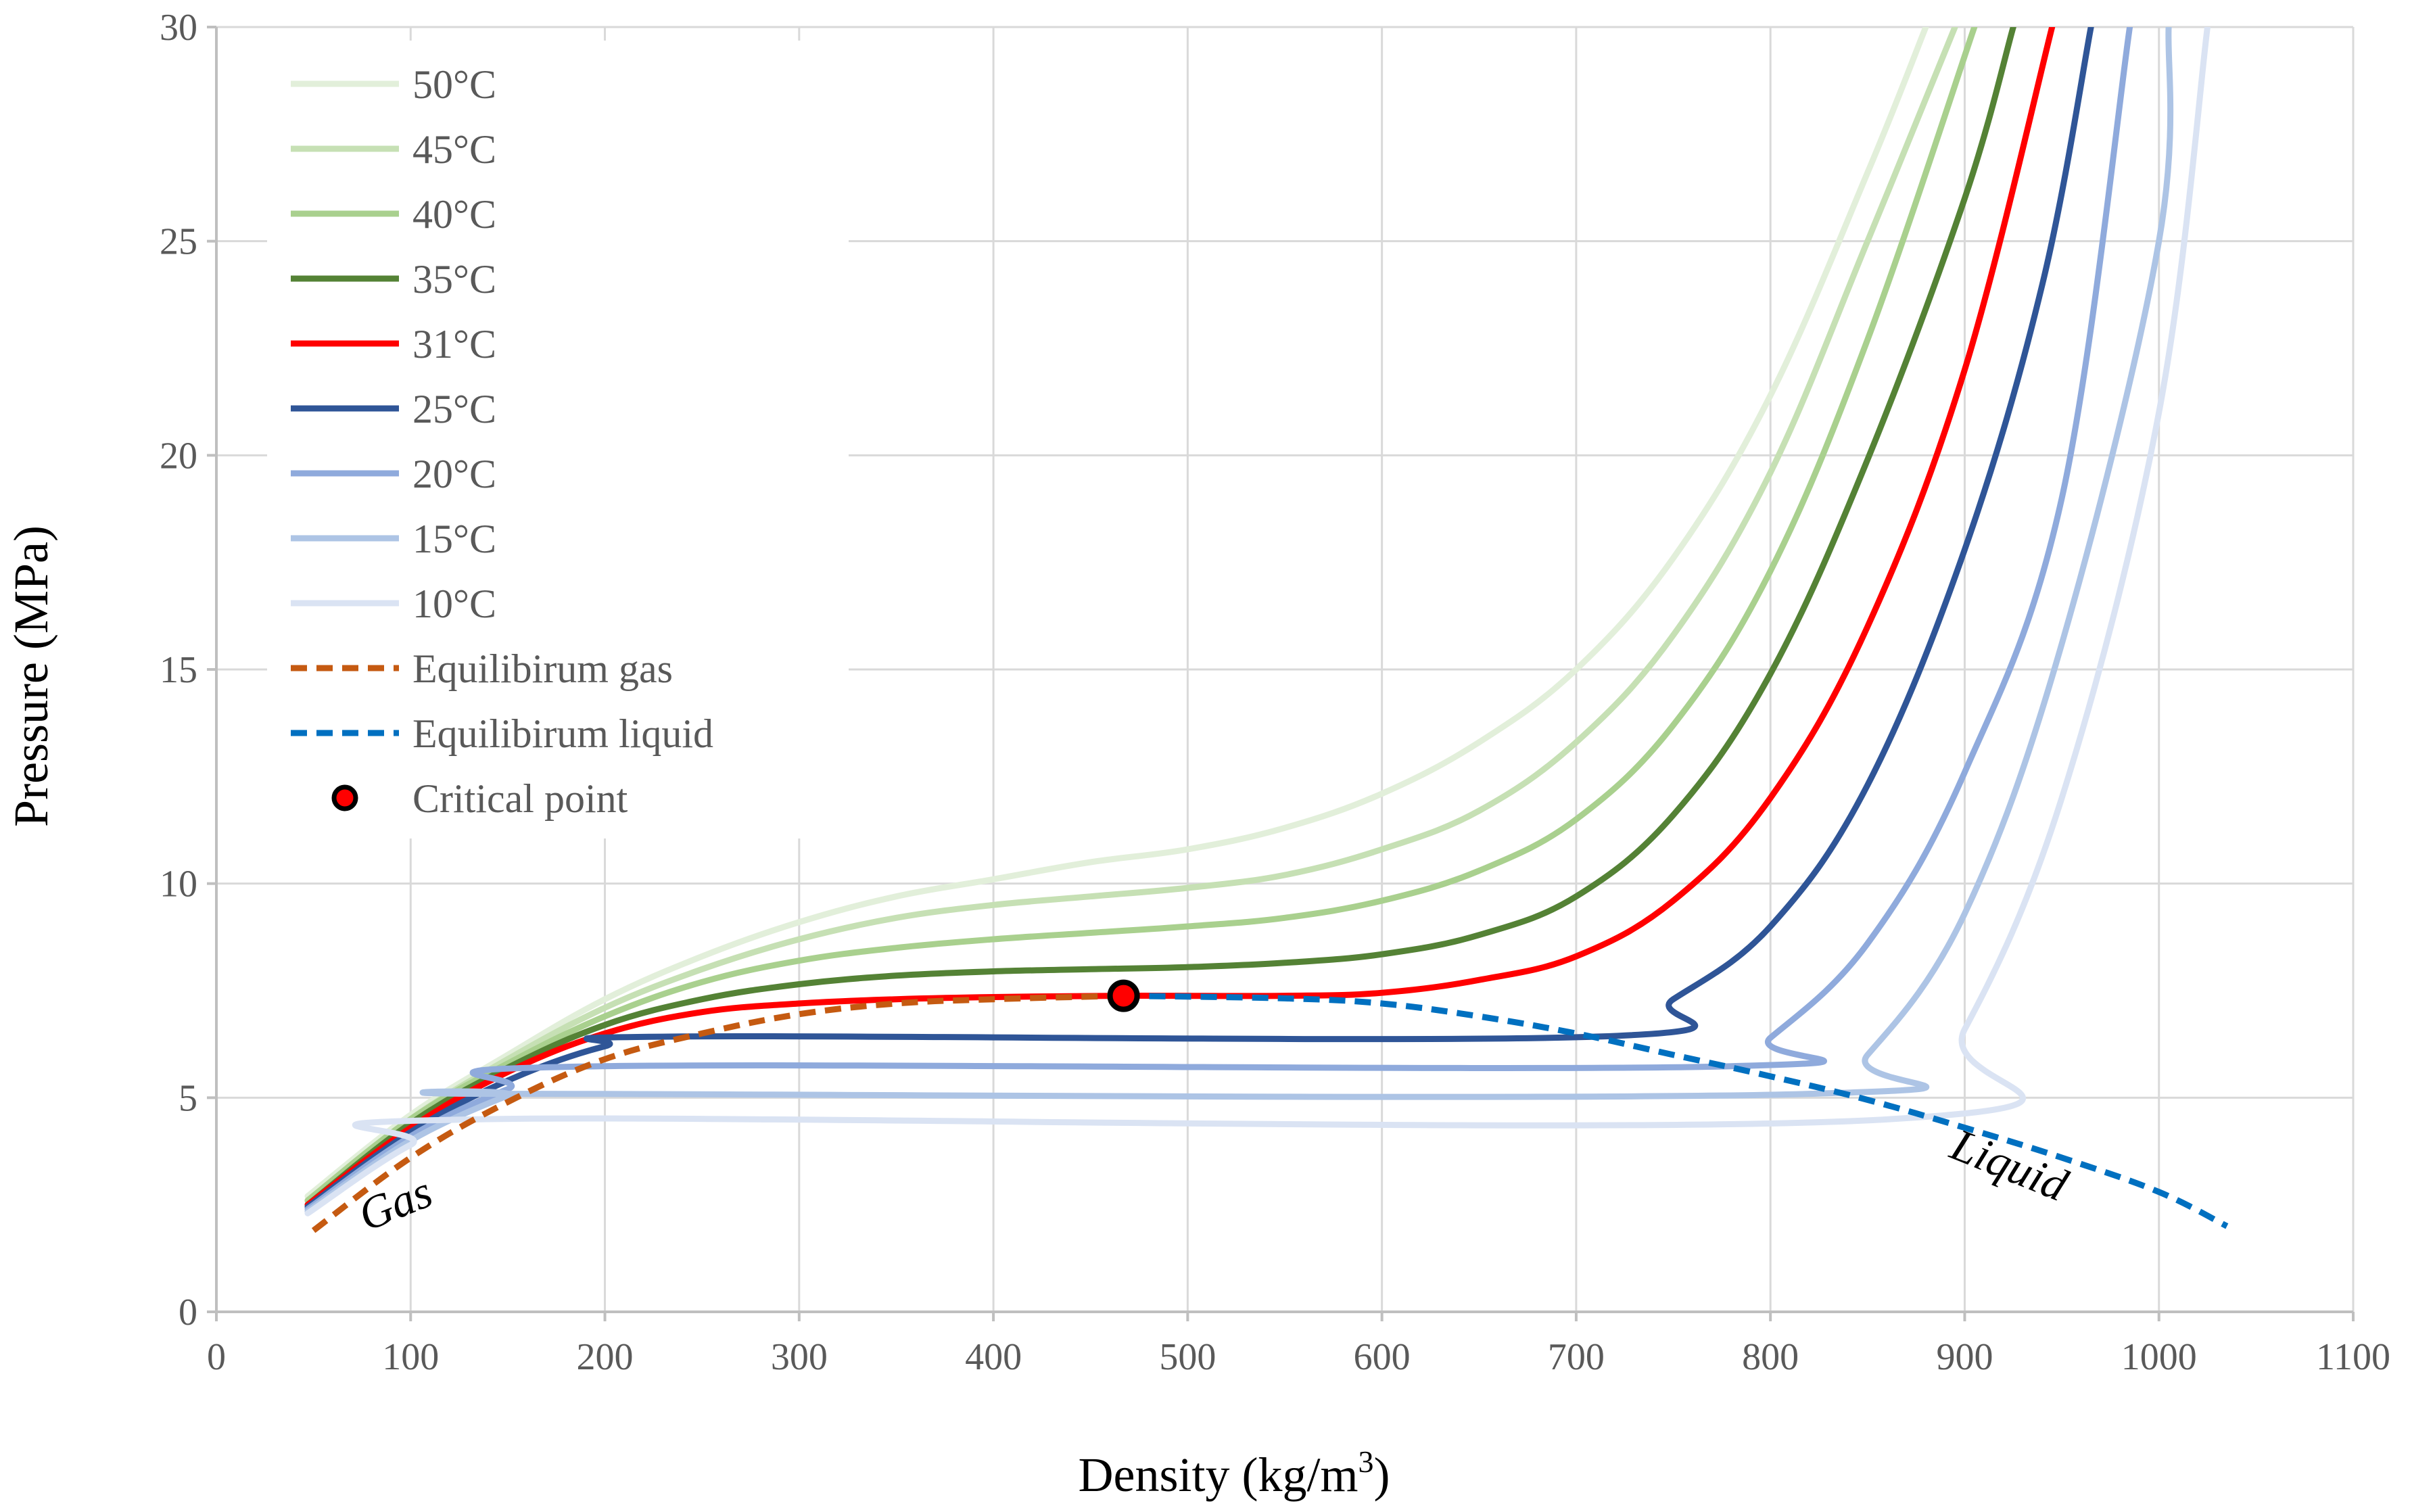  I want to click on legend-item: 50°C, so click(394, 84).